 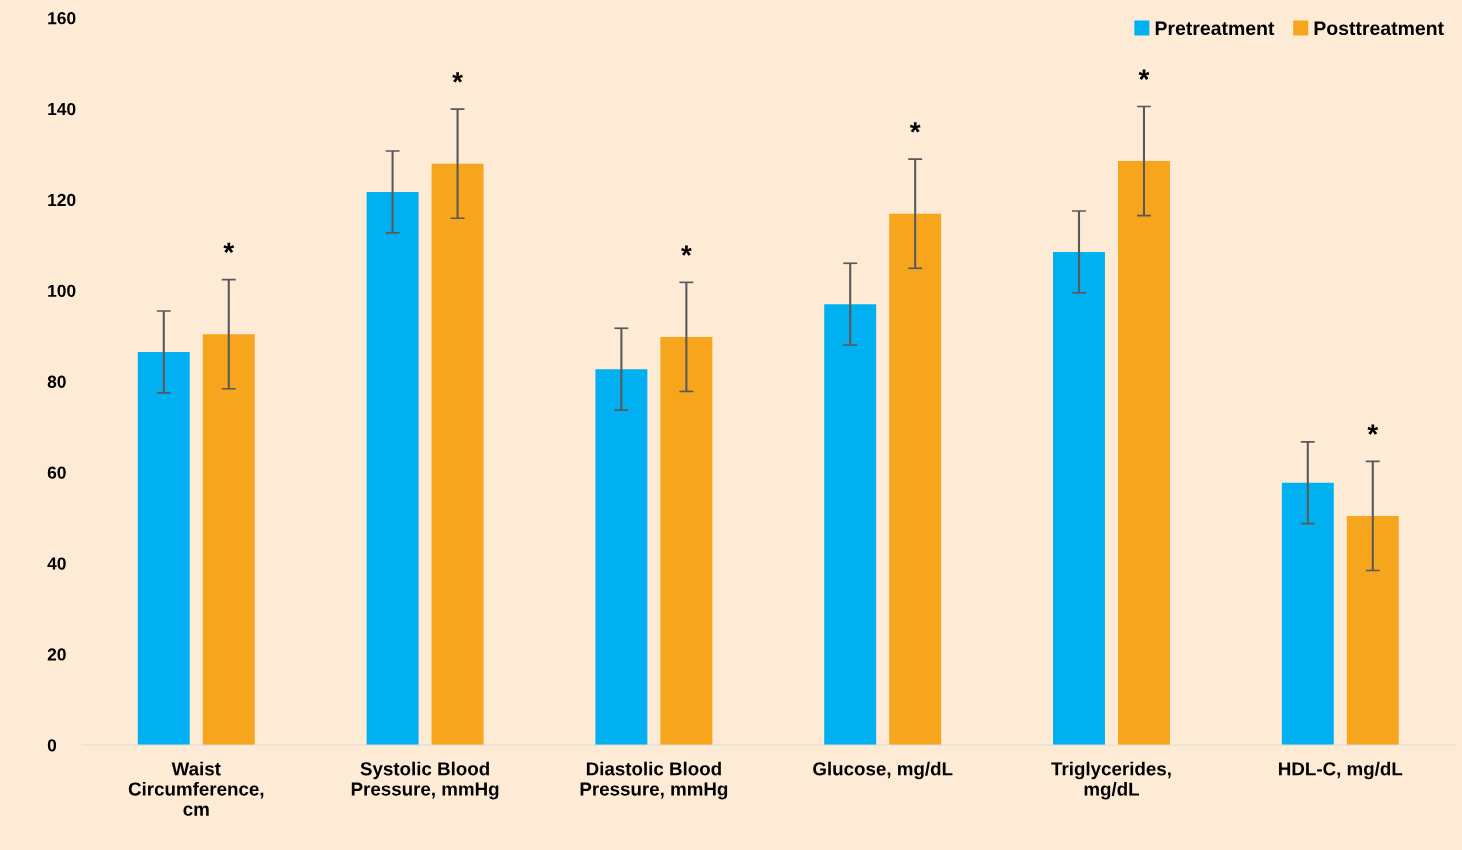 I want to click on x-tick-label: Systolic Blood Pressure, mmHg, so click(x=425, y=780).